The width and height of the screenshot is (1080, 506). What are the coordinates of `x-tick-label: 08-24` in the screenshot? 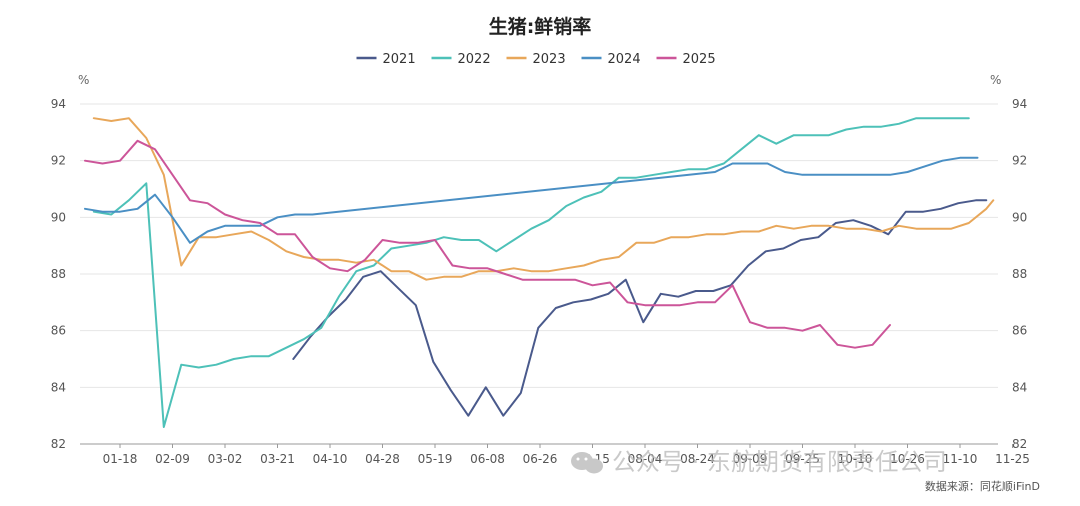 It's located at (697, 459).